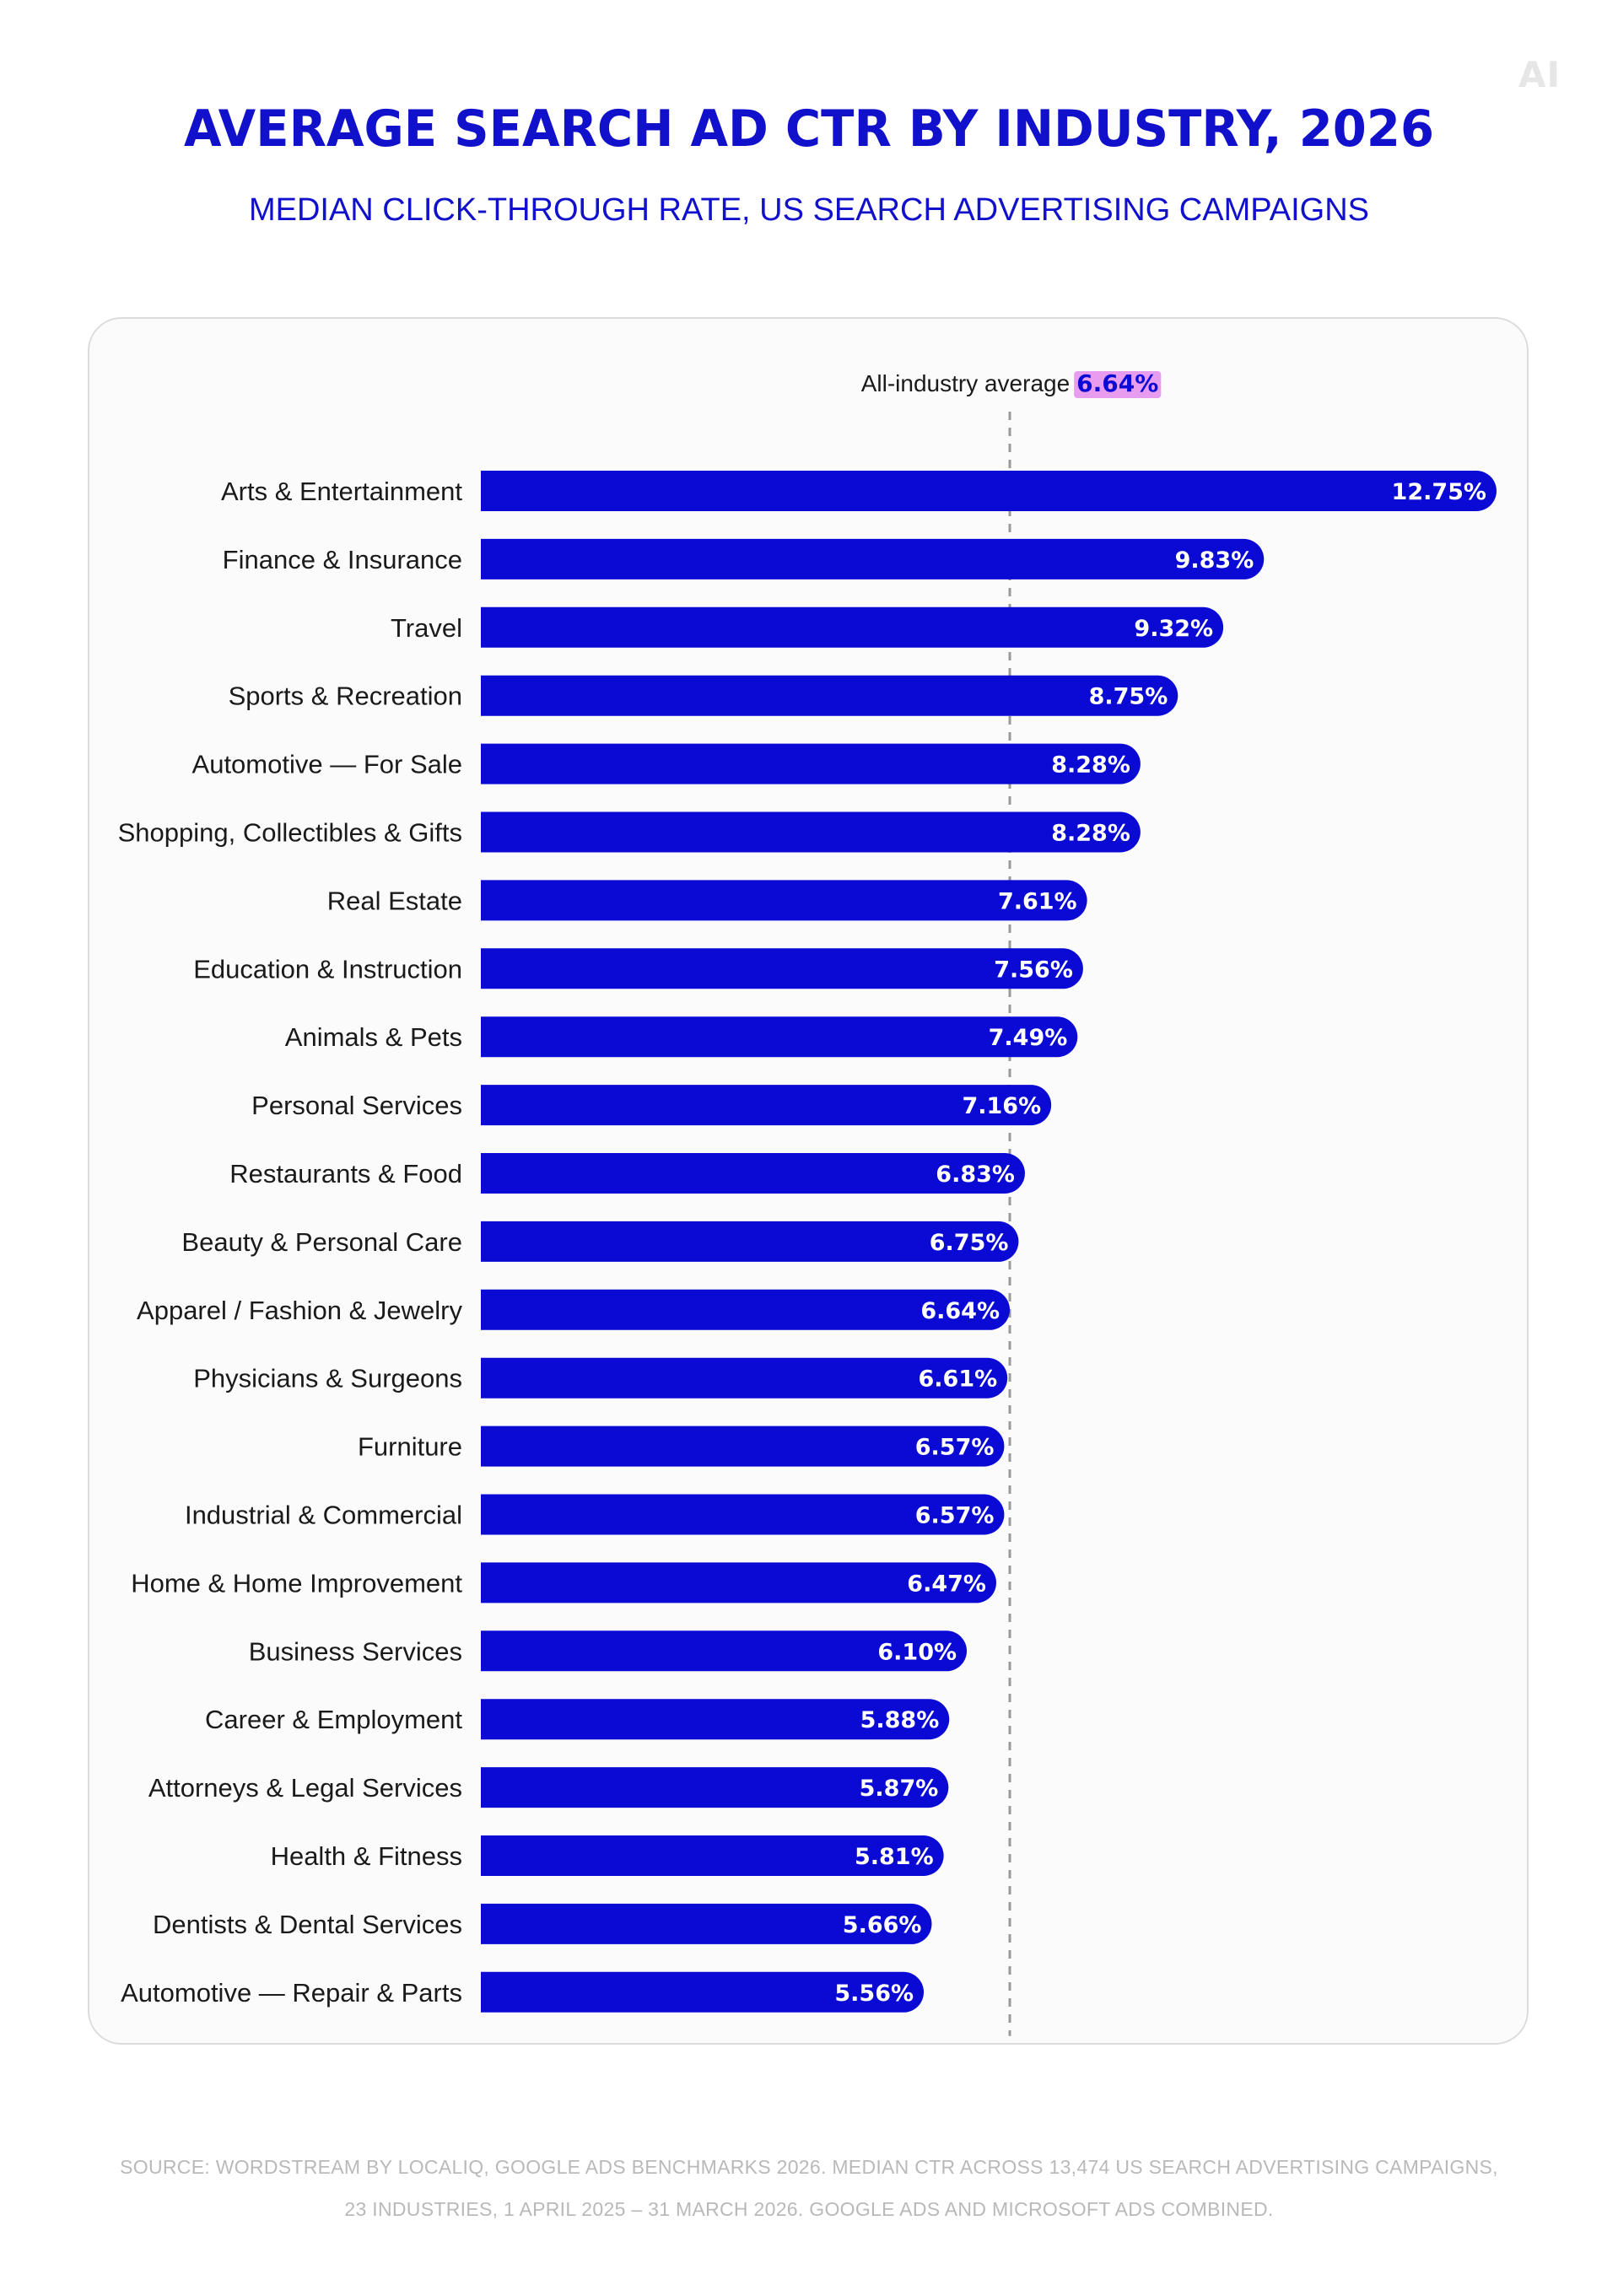 The image size is (1618, 2296). Describe the element at coordinates (366, 1856) in the screenshot. I see `category-label: Health & Fitness` at that location.